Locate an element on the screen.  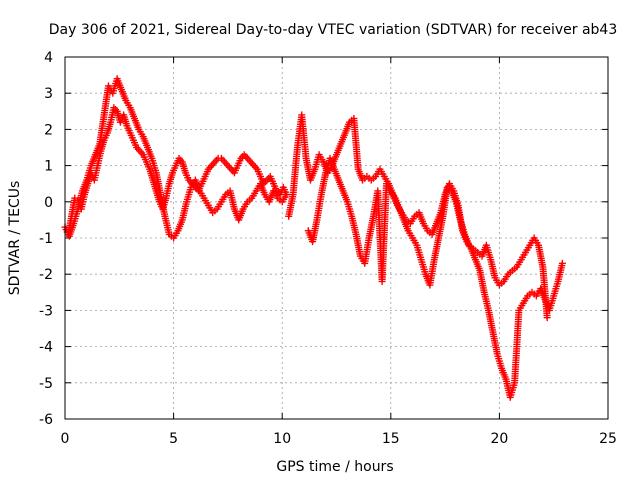
x-tick-label: 5 is located at coordinates (173, 439).